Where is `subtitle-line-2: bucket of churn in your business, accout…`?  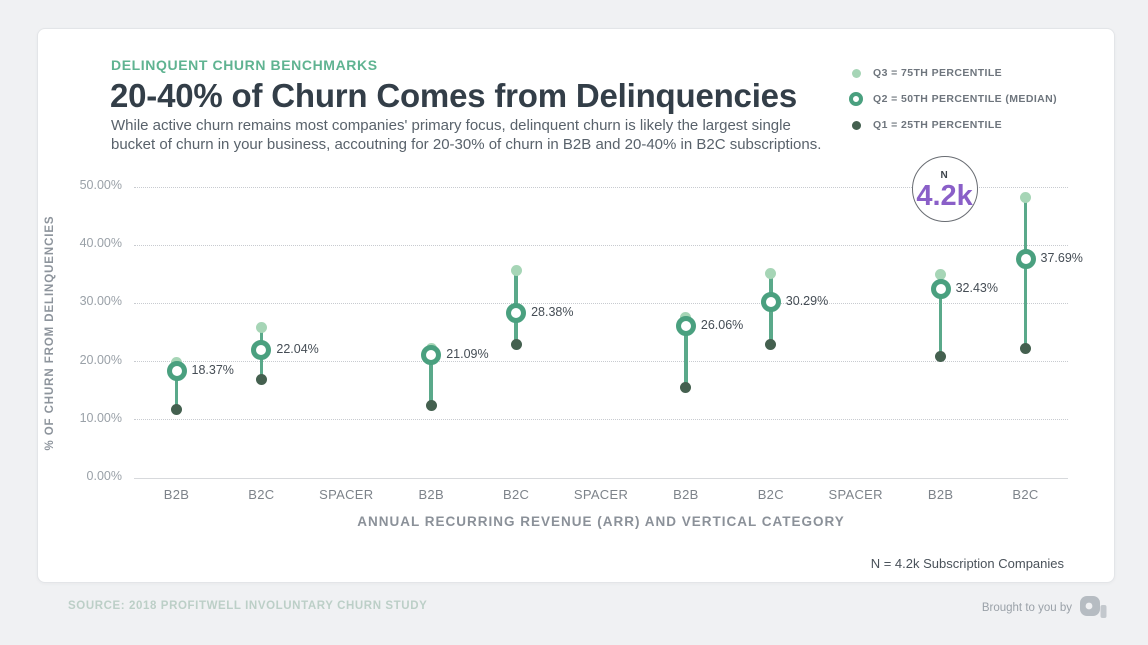 subtitle-line-2: bucket of churn in your business, accout… is located at coordinates (466, 144).